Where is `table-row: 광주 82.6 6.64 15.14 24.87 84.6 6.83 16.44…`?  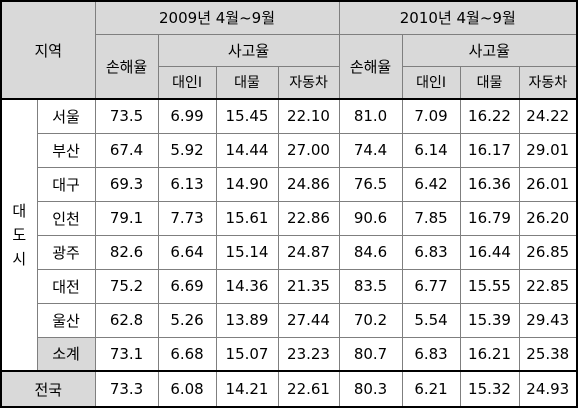
table-row: 광주 82.6 6.64 15.14 24.87 84.6 6.83 16.44… is located at coordinates (289, 252).